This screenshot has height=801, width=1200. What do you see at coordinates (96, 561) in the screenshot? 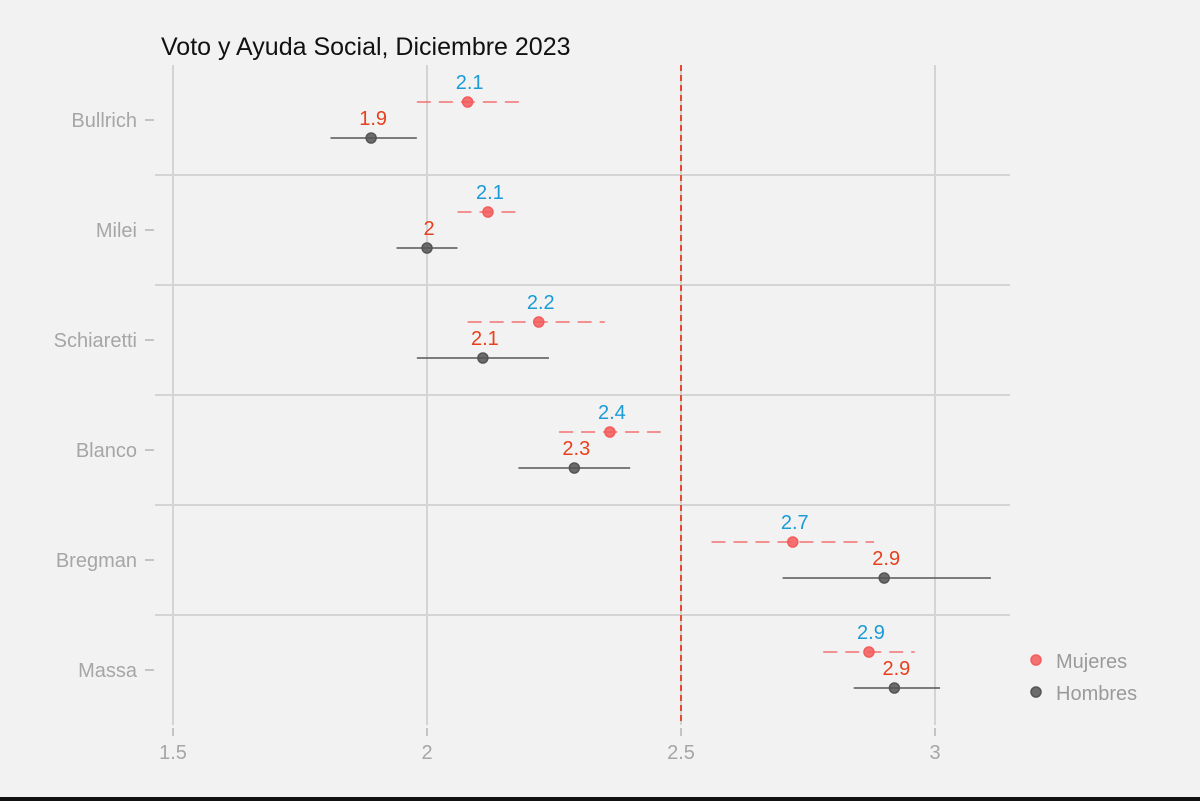
I see `y-tick-label-bregman: Bregman` at bounding box center [96, 561].